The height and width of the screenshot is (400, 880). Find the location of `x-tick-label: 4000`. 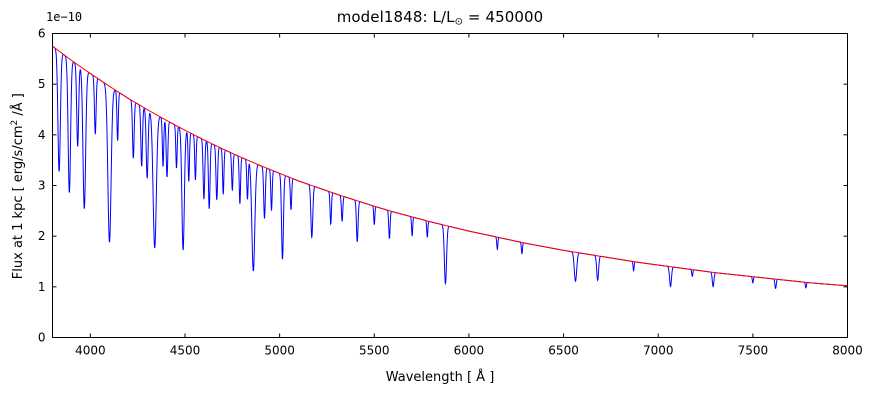

x-tick-label: 4000 is located at coordinates (90, 351).